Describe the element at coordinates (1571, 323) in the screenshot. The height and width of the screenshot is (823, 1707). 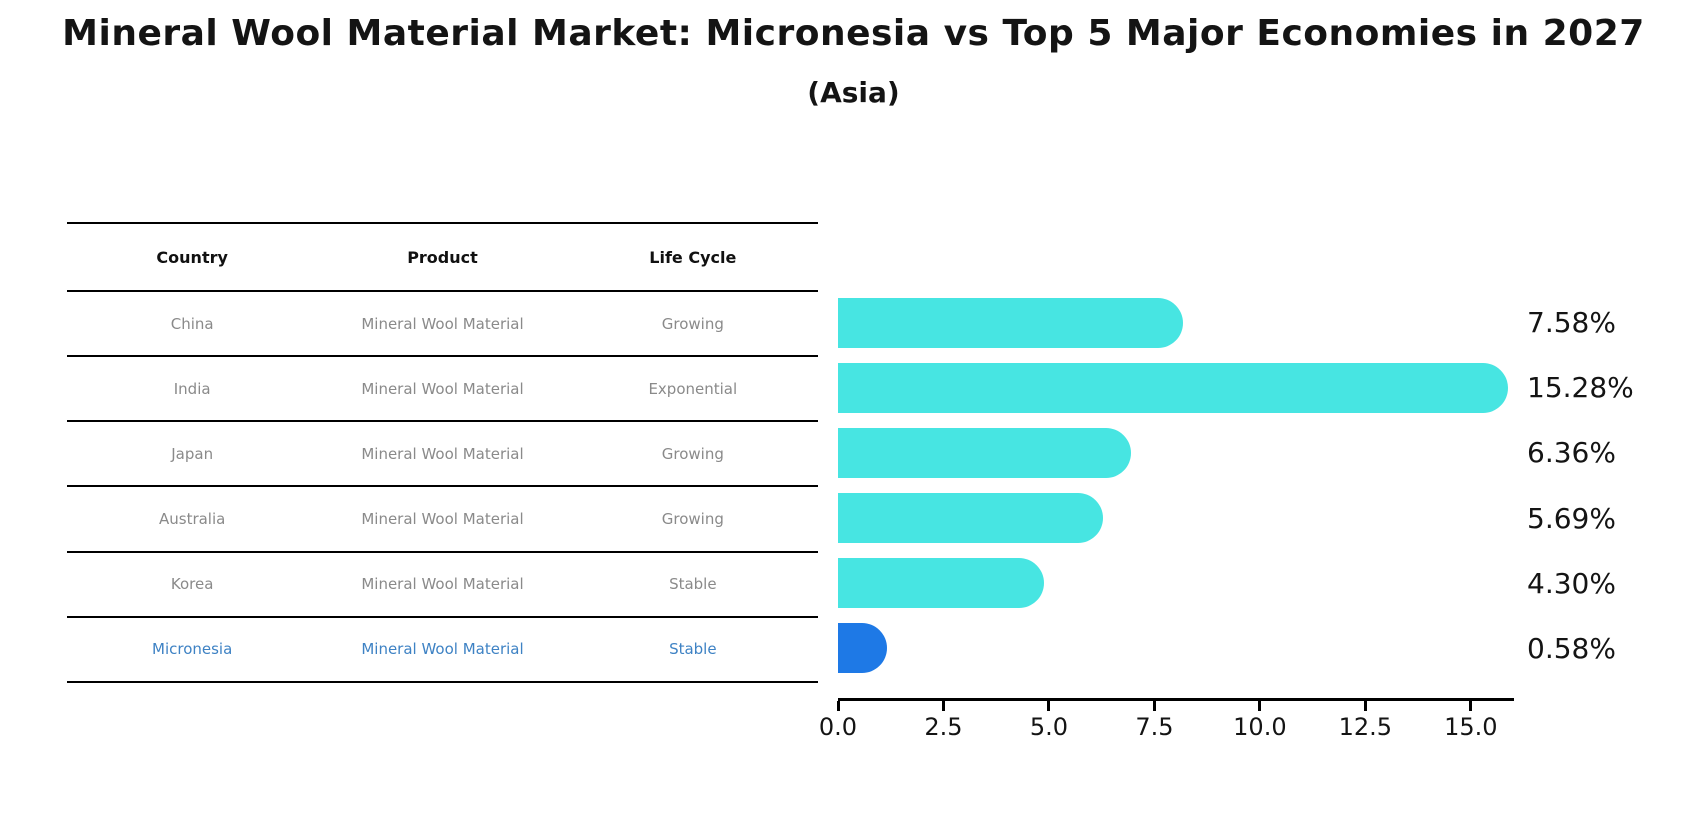
I see `value-label-china: 7.58%` at that location.